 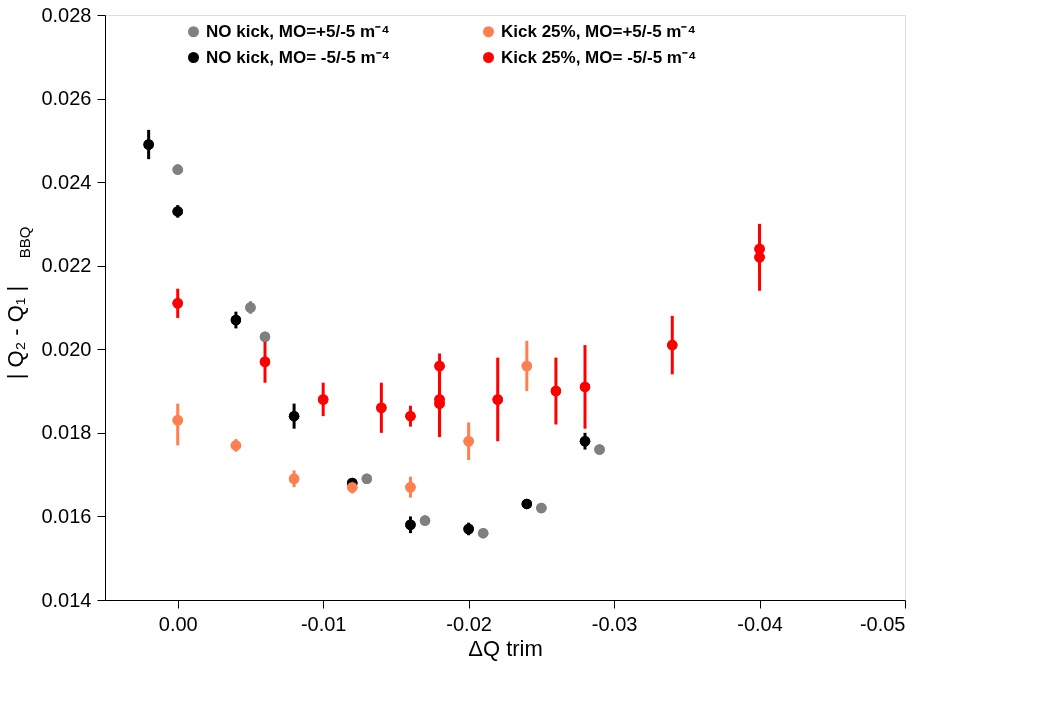 I want to click on x-tick-label: -0.04, so click(x=760, y=623).